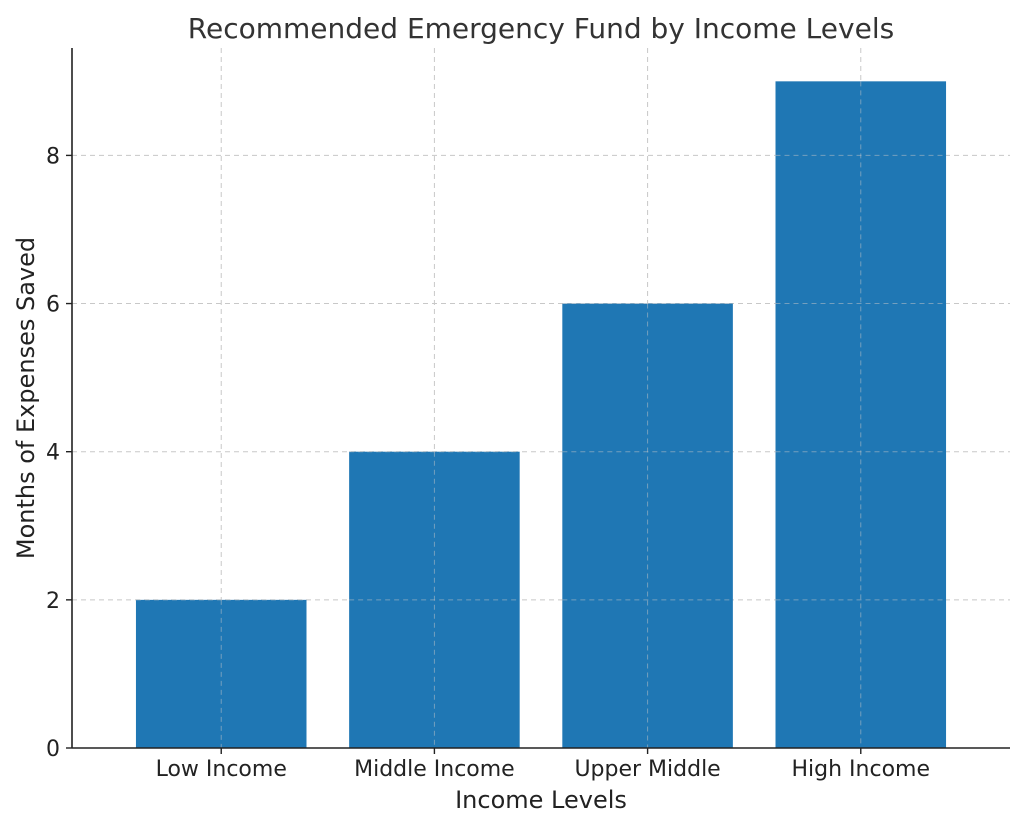 The height and width of the screenshot is (829, 1024). Describe the element at coordinates (53, 749) in the screenshot. I see `y-tick-label: 0` at that location.